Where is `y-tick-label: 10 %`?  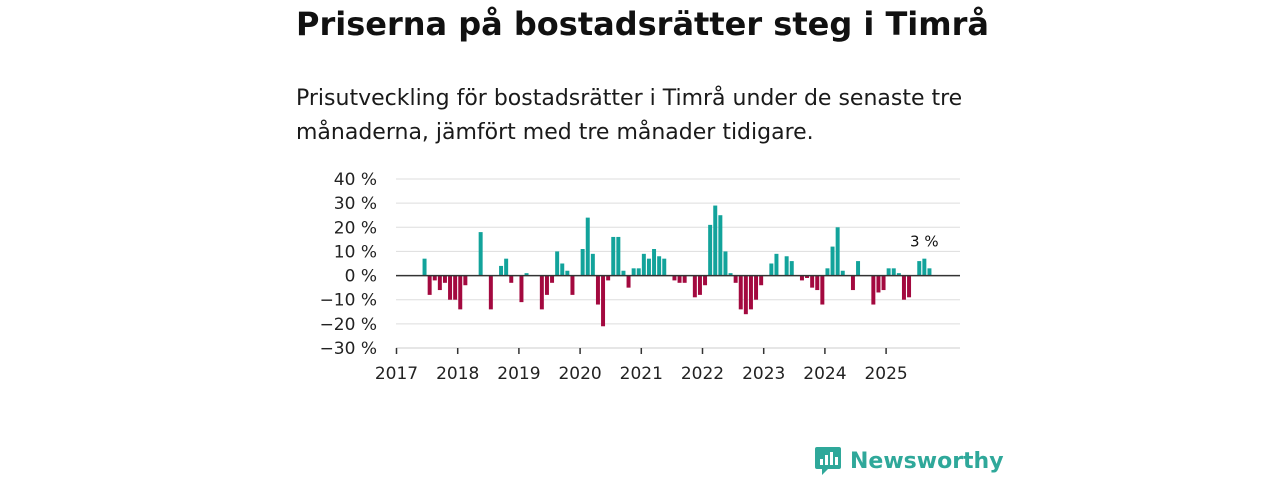 y-tick-label: 10 % is located at coordinates (355, 252).